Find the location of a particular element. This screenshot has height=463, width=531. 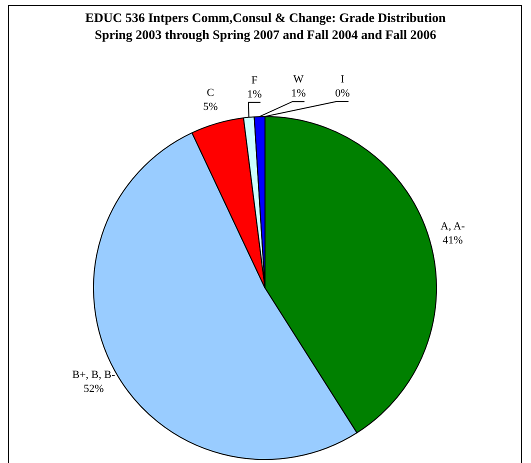

slice-label: F is located at coordinates (254, 80).